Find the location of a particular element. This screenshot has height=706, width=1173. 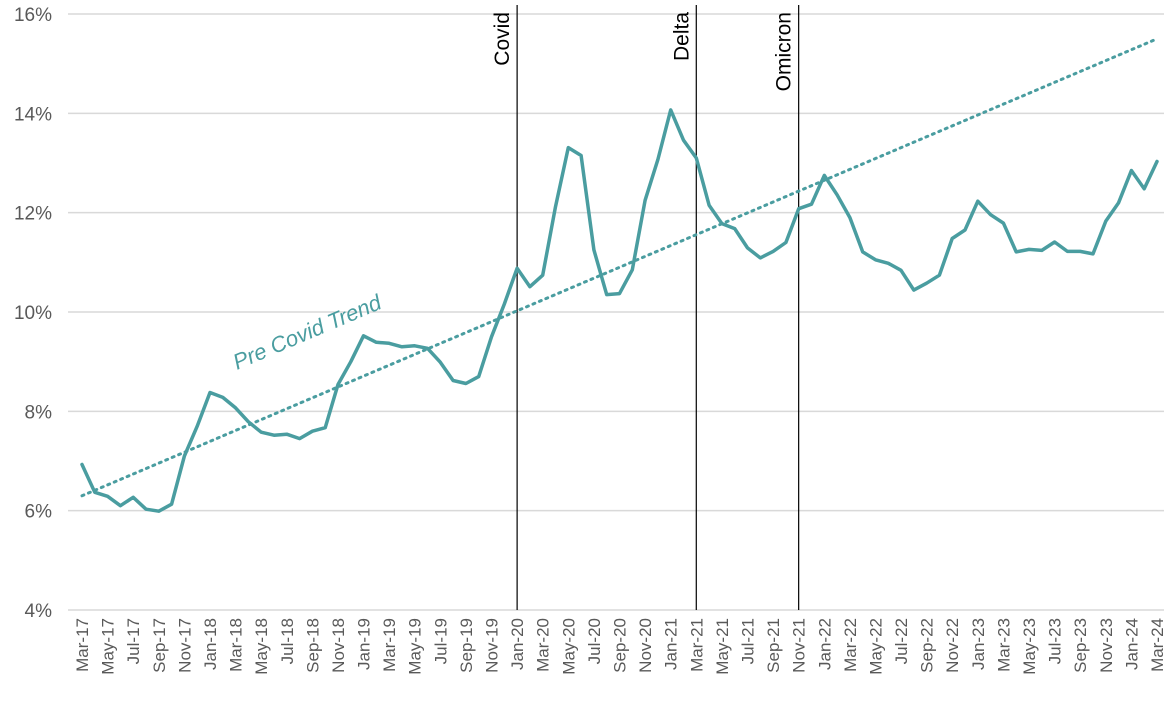

x-tick-label: Jan-18 is located at coordinates (210, 644).